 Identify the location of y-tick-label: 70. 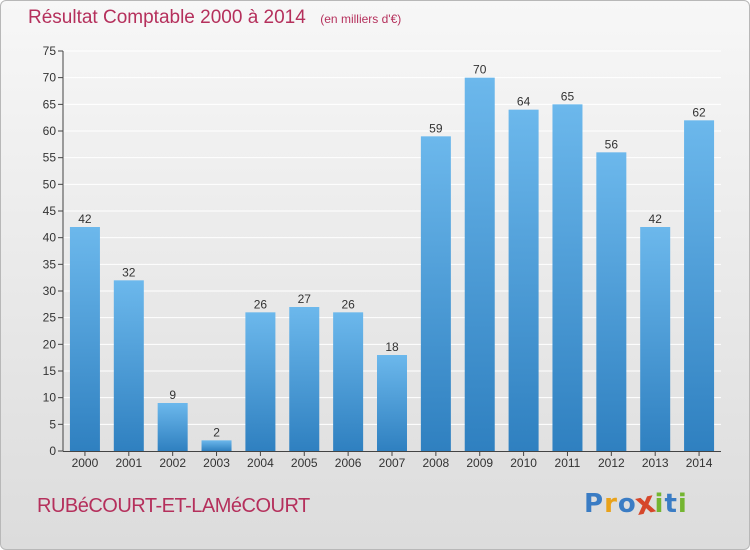
(50, 78).